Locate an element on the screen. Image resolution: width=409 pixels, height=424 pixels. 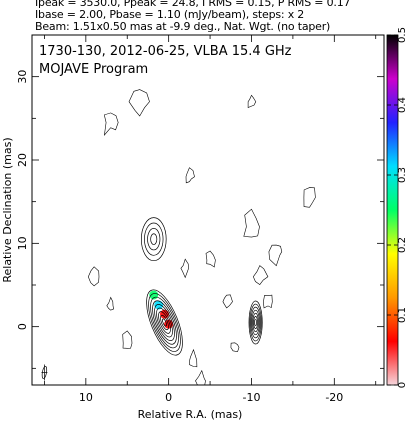
colorbar-tick-label: 0.5 is located at coordinates (402, 35).